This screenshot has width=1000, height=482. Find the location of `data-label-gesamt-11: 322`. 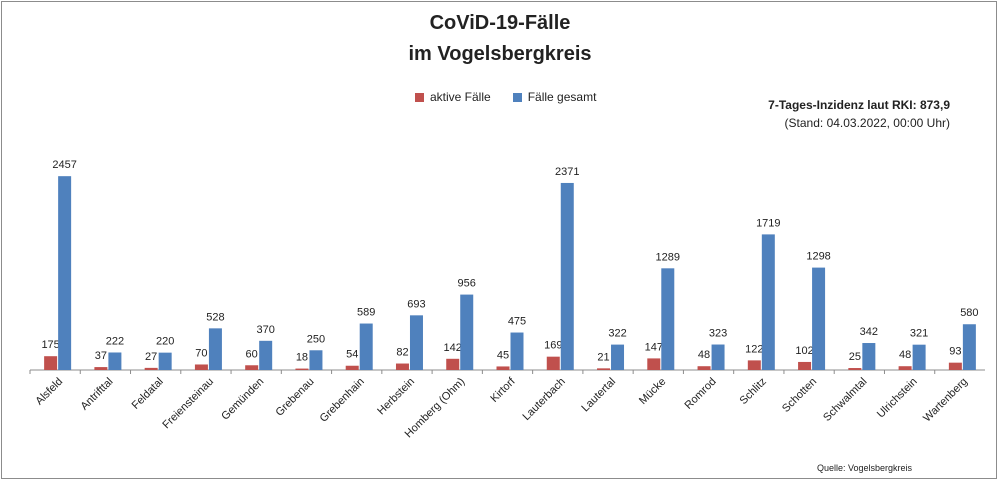

data-label-gesamt-11: 322 is located at coordinates (617, 334).